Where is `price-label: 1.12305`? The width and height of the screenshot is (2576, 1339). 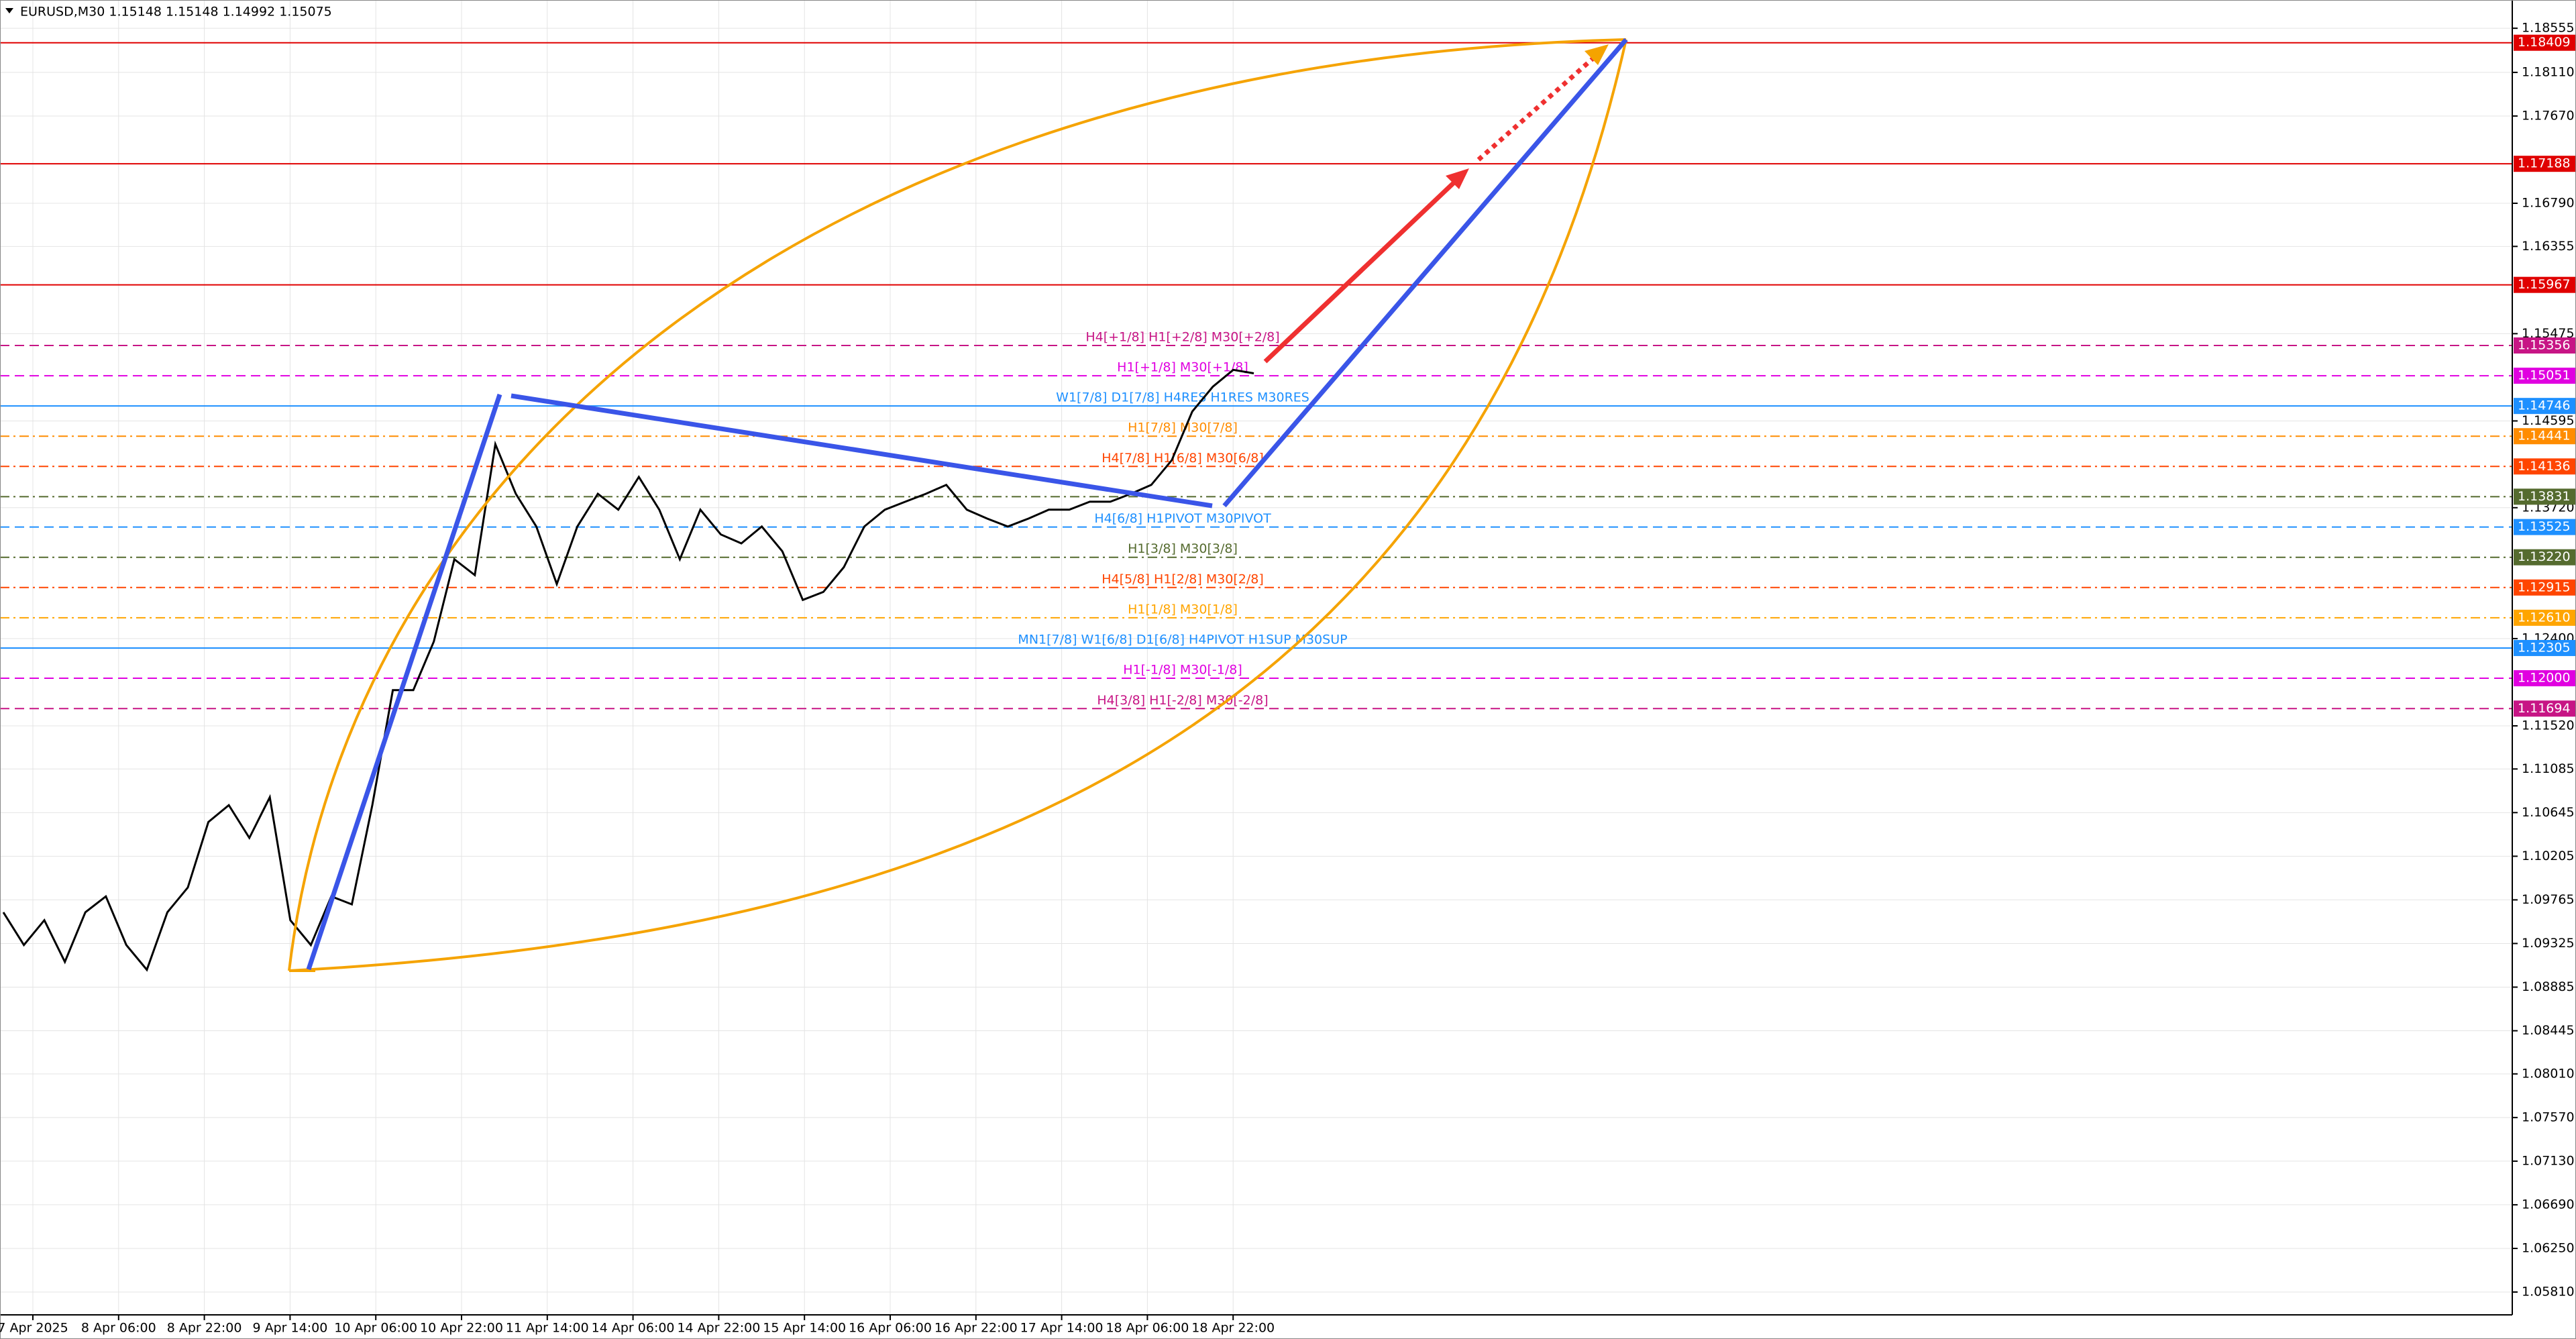
price-label: 1.12305 is located at coordinates (2544, 647).